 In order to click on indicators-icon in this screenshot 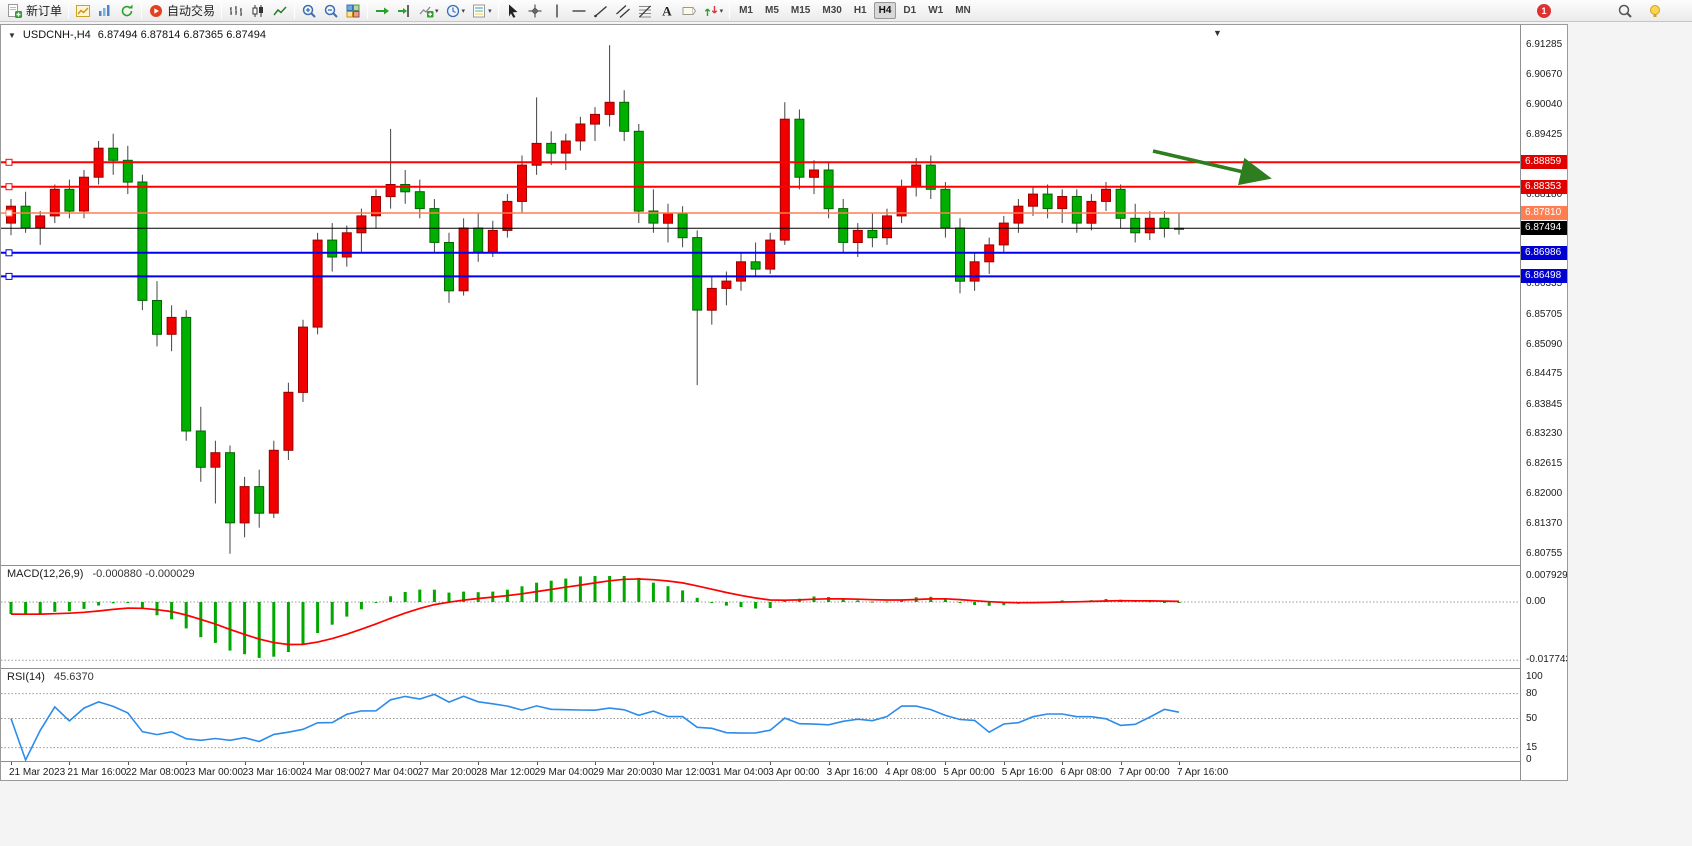, I will do `click(426, 11)`.